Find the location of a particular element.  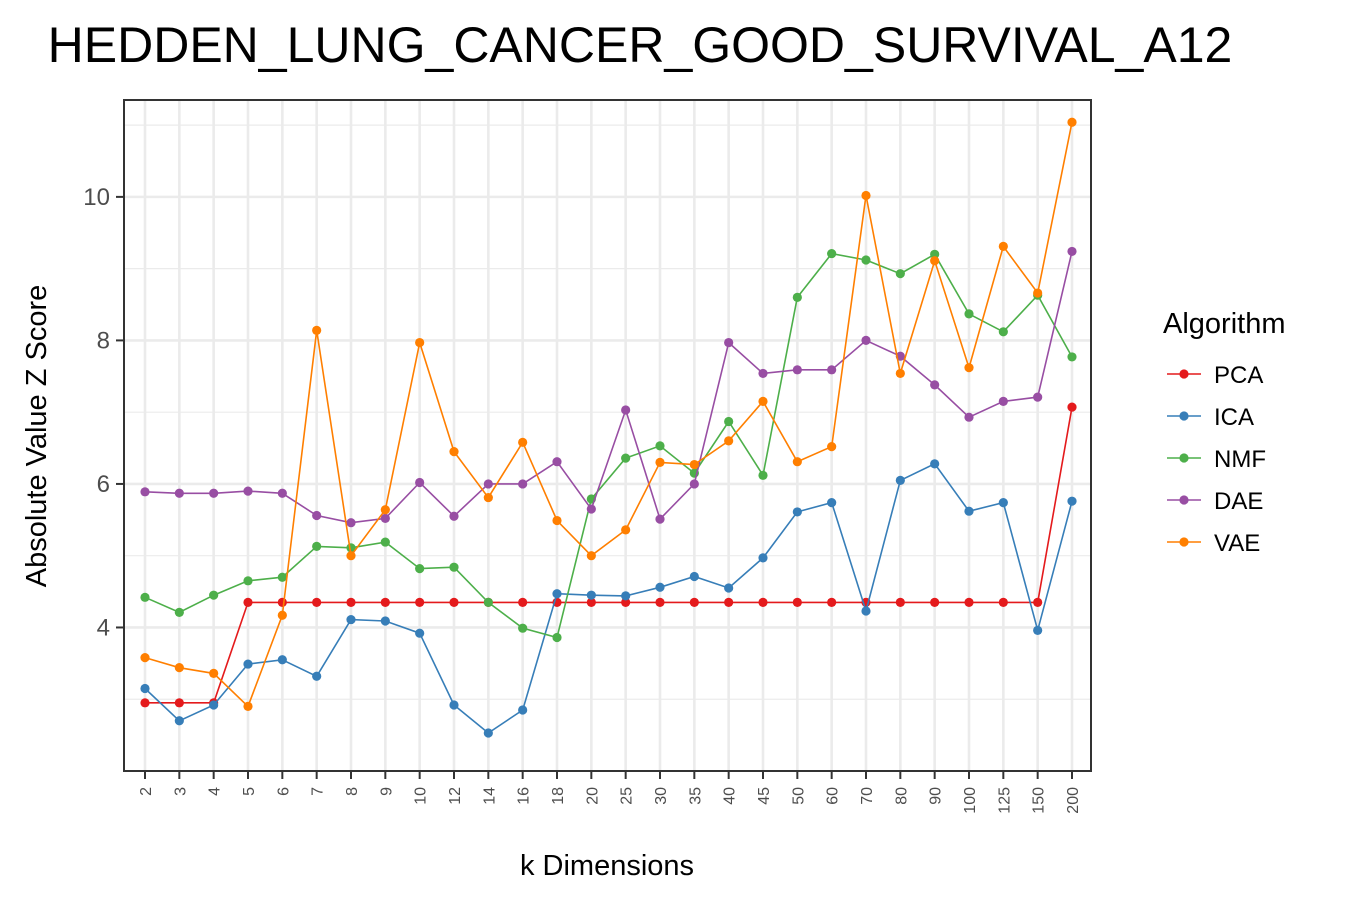

x-tick-label: 20 is located at coordinates (592, 796).